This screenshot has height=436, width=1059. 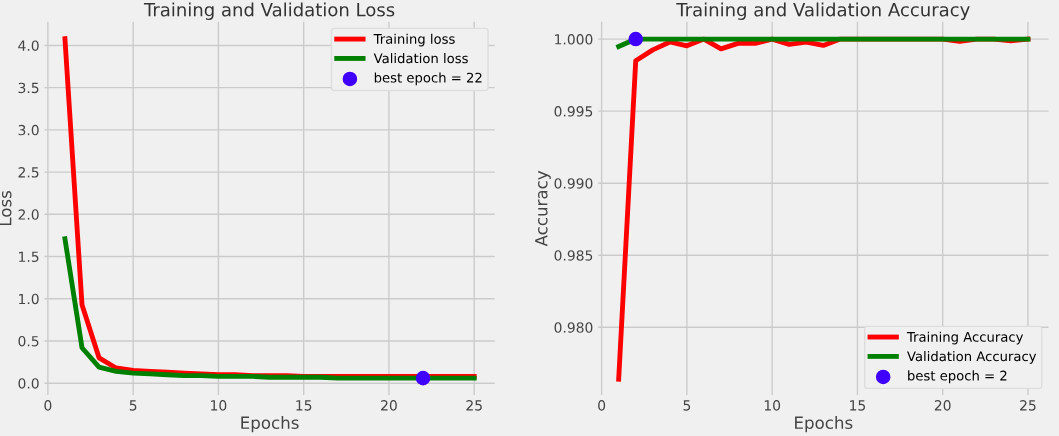 What do you see at coordinates (957, 377) in the screenshot?
I see `legend-label: best epoch = 2` at bounding box center [957, 377].